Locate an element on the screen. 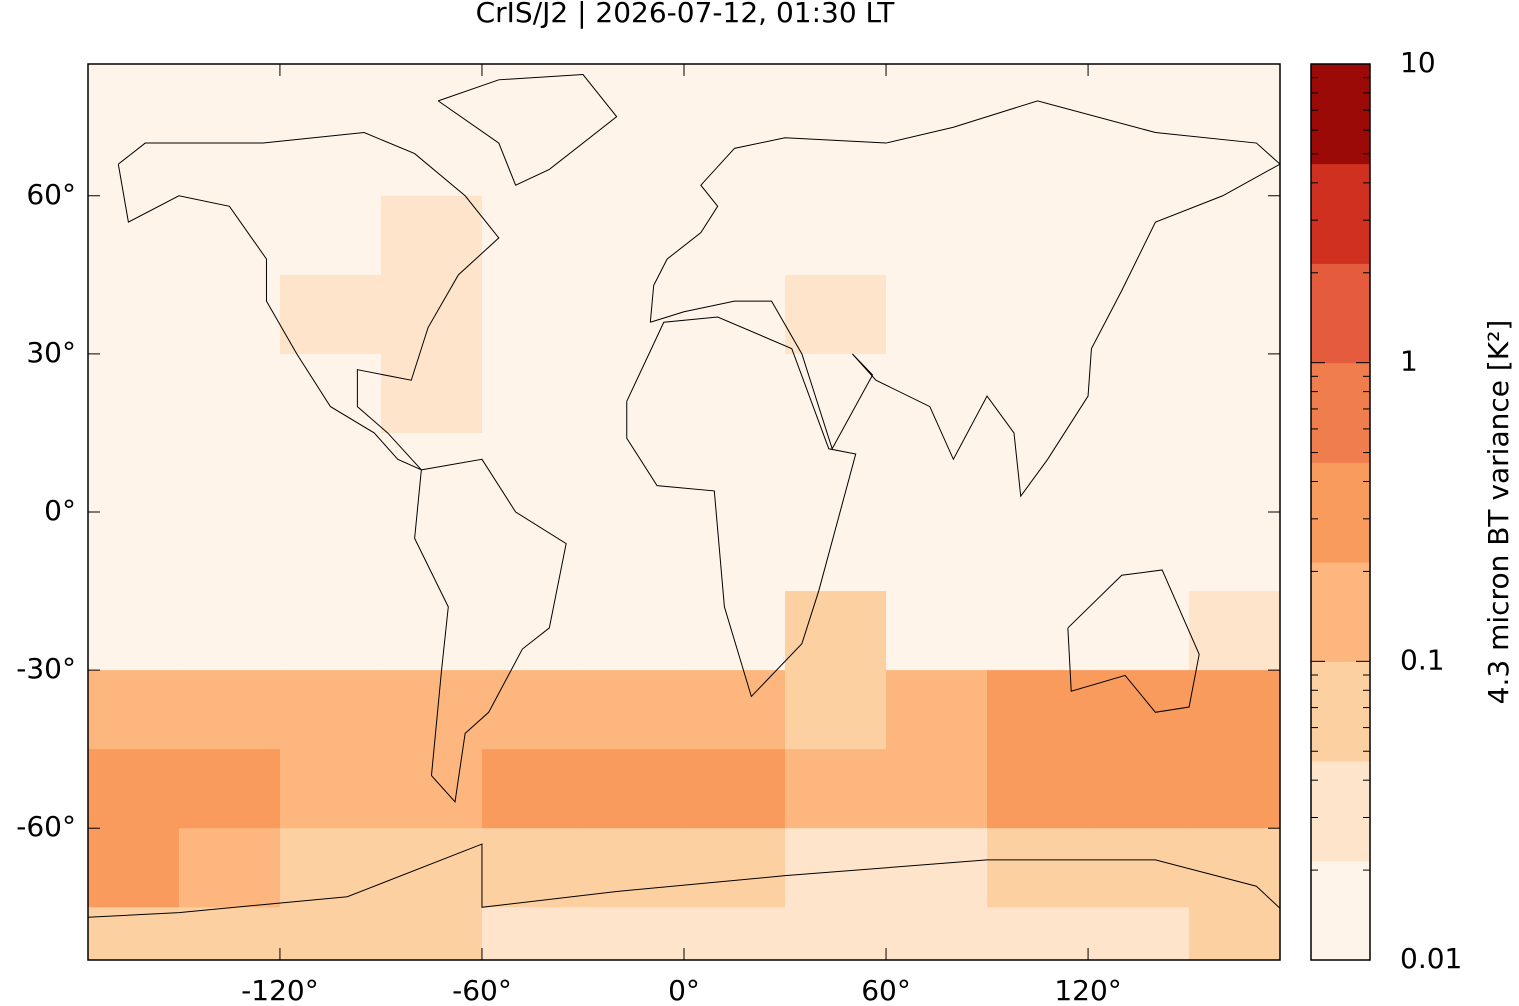 Image resolution: width=1519 pixels, height=1006 pixels. x-tick-label: -60° is located at coordinates (482, 988).